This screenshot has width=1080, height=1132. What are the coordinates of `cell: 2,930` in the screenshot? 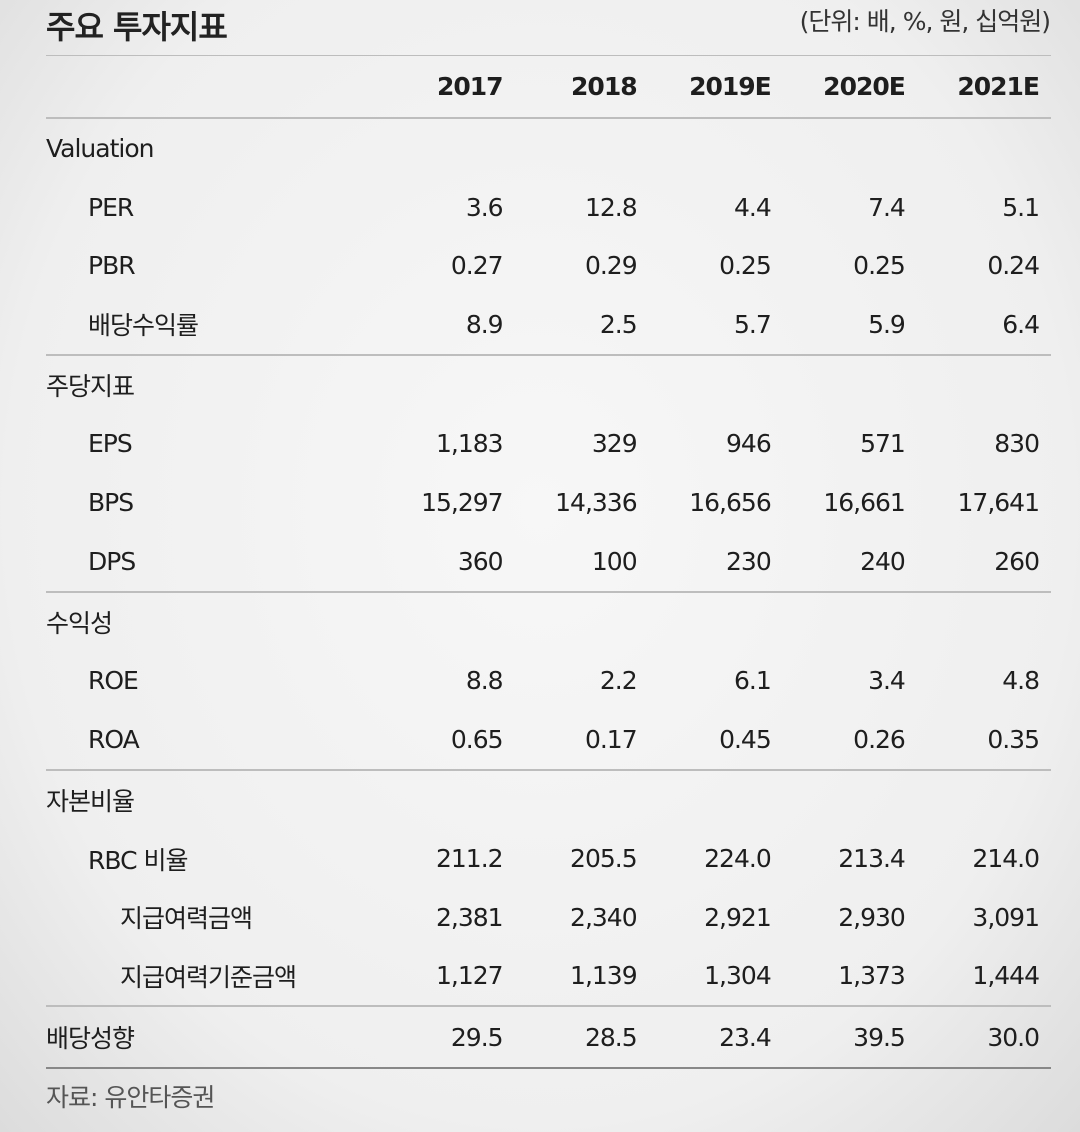 It's located at (872, 917).